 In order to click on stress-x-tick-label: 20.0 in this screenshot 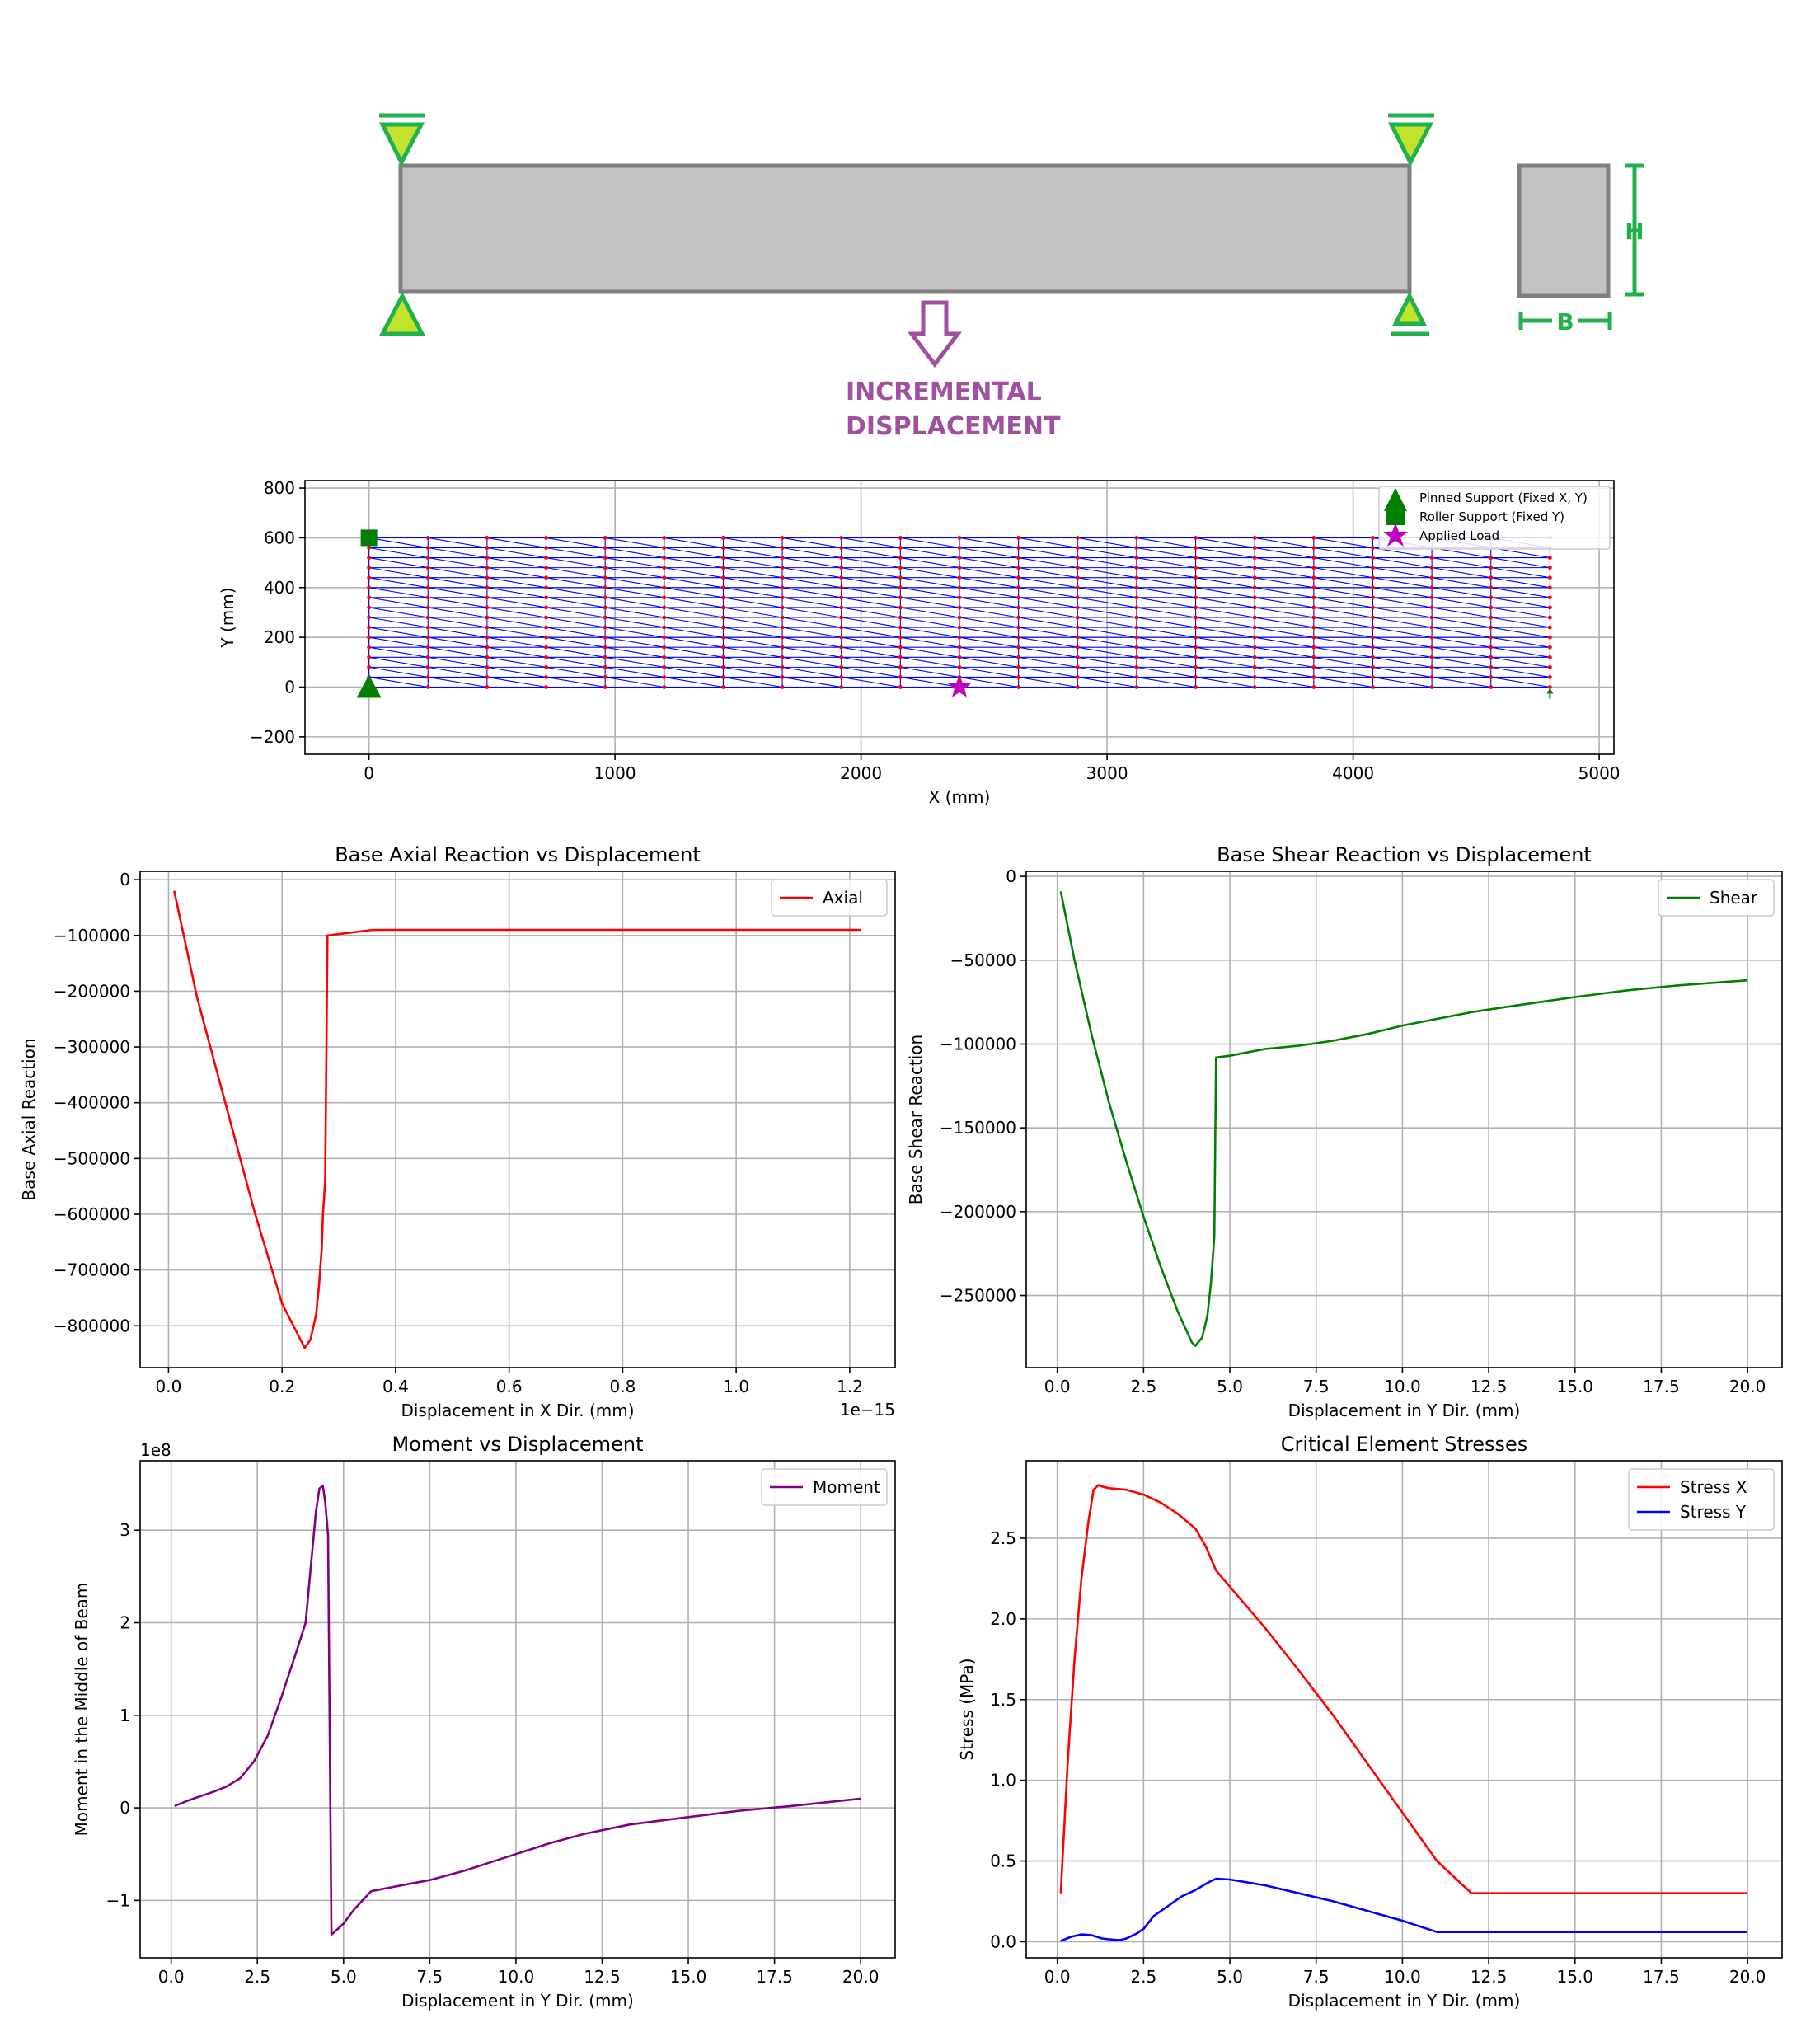, I will do `click(1747, 1977)`.